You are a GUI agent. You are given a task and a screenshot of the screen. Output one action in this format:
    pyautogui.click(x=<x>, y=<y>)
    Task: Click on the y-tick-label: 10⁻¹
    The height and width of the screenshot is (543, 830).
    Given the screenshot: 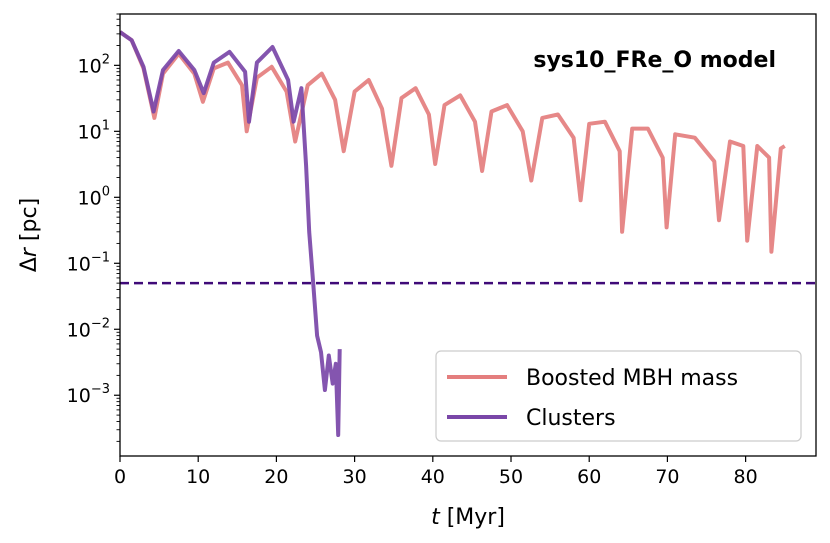 What is the action you would take?
    pyautogui.click(x=88, y=262)
    